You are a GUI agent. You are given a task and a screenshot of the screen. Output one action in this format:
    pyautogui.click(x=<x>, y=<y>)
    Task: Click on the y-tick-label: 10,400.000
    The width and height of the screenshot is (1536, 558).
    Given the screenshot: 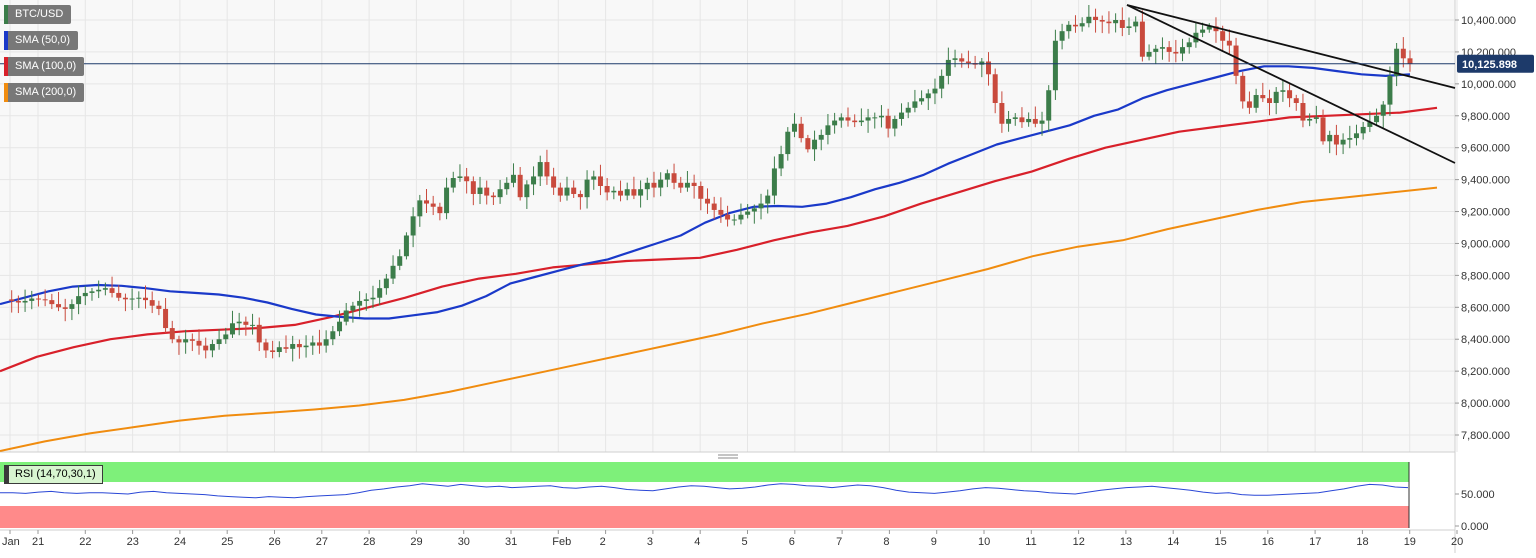 What is the action you would take?
    pyautogui.click(x=1488, y=21)
    